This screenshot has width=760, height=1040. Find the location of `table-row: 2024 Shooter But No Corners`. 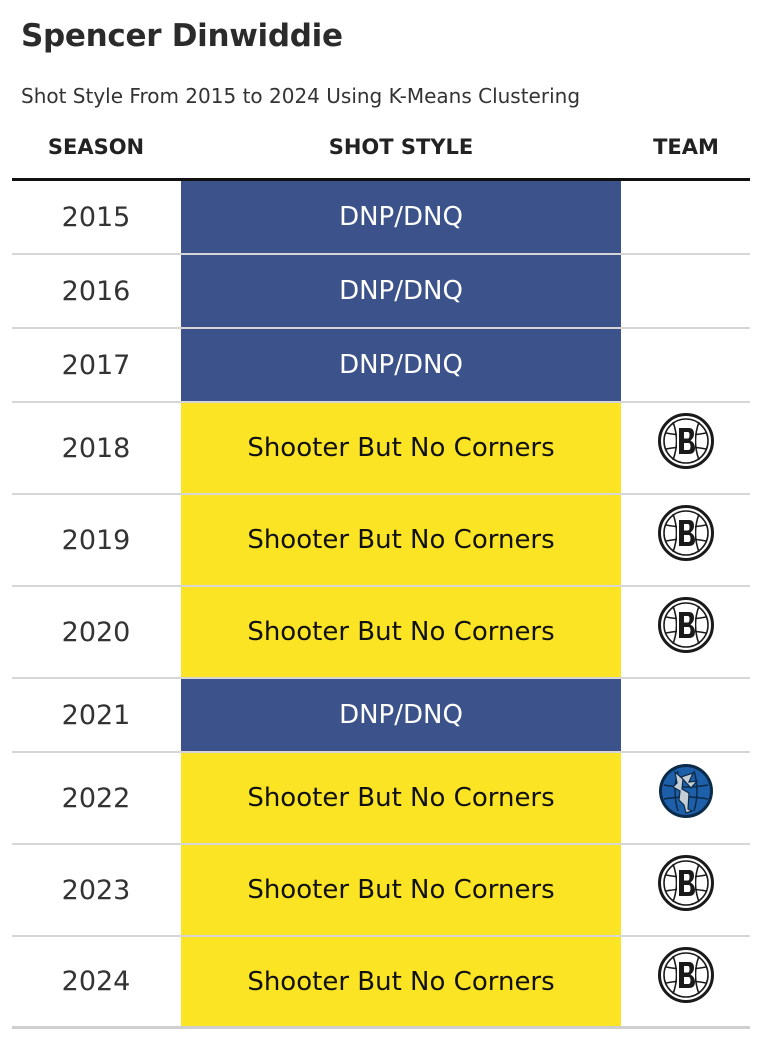

table-row: 2024 Shooter But No Corners is located at coordinates (381, 983).